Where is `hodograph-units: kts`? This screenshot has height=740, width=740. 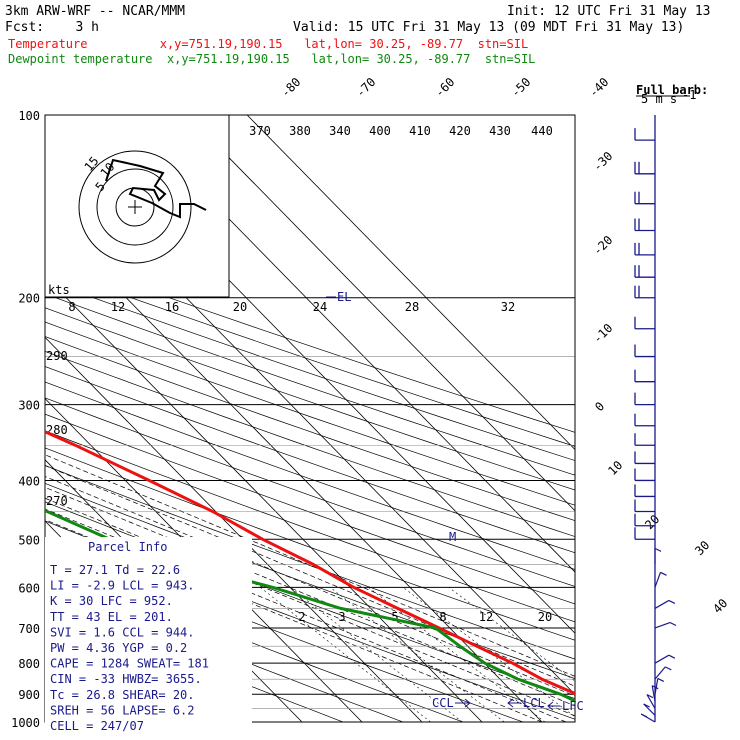
hodograph-units: kts is located at coordinates (59, 290).